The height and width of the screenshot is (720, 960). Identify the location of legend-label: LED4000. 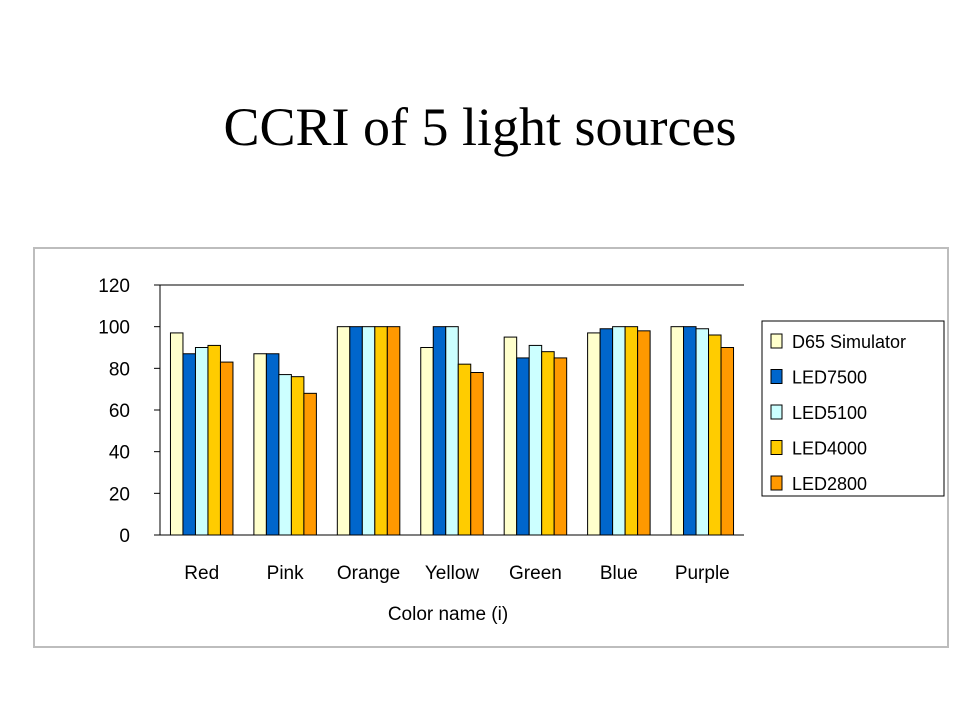
(829, 449).